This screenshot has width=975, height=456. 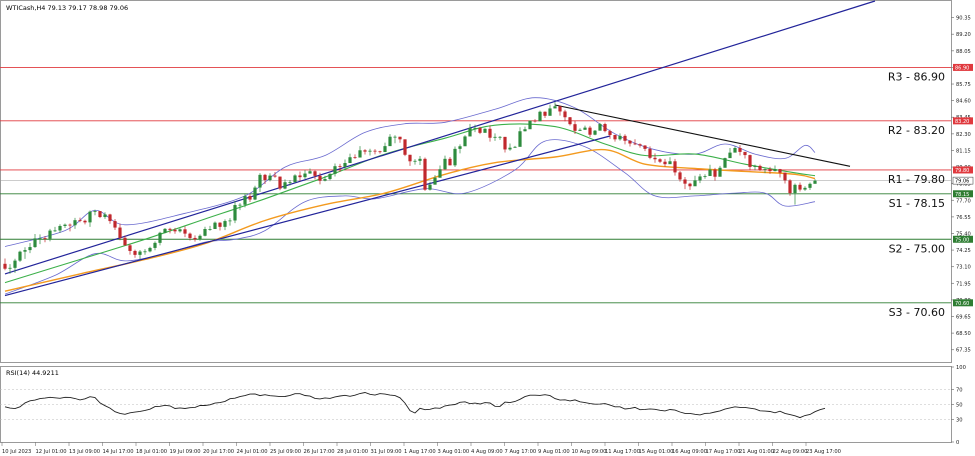 I want to click on time-tick-label: 25 Jul 09:00, so click(x=285, y=452).